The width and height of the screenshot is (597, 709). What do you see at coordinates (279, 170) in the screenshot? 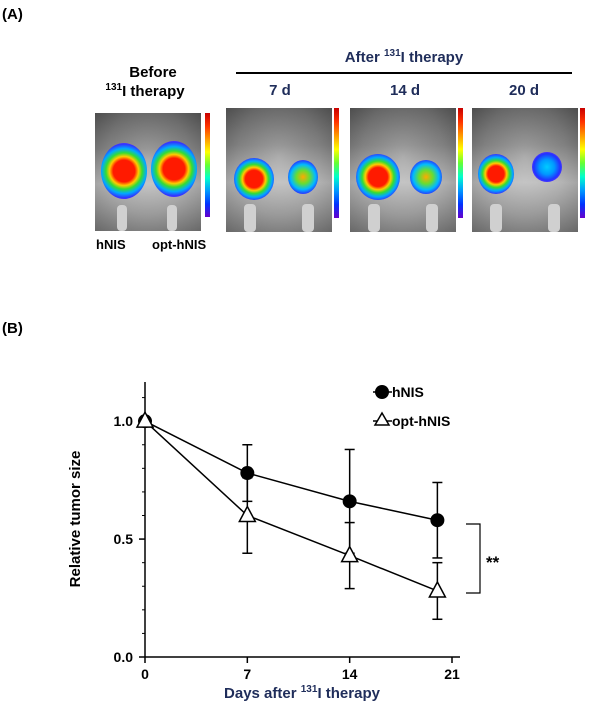
I see `bli-image-7d` at bounding box center [279, 170].